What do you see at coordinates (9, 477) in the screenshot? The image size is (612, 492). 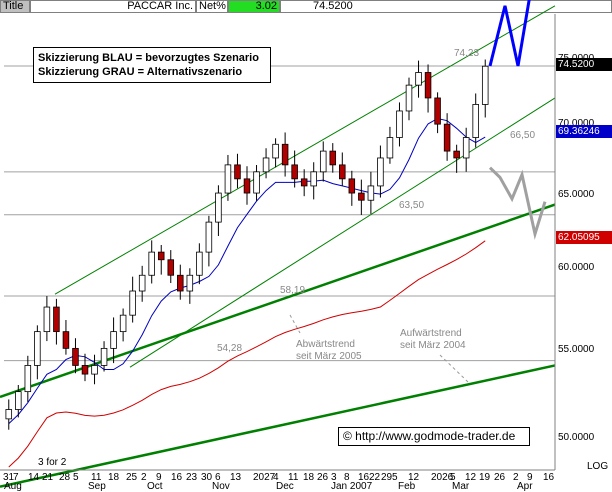 I see `x-day-label: 31` at bounding box center [9, 477].